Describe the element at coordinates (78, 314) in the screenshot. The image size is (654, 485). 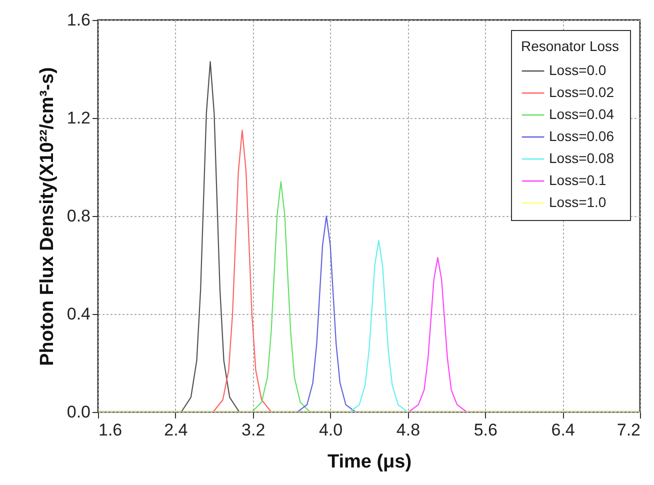
I see `y-tick-label: 0.4` at that location.